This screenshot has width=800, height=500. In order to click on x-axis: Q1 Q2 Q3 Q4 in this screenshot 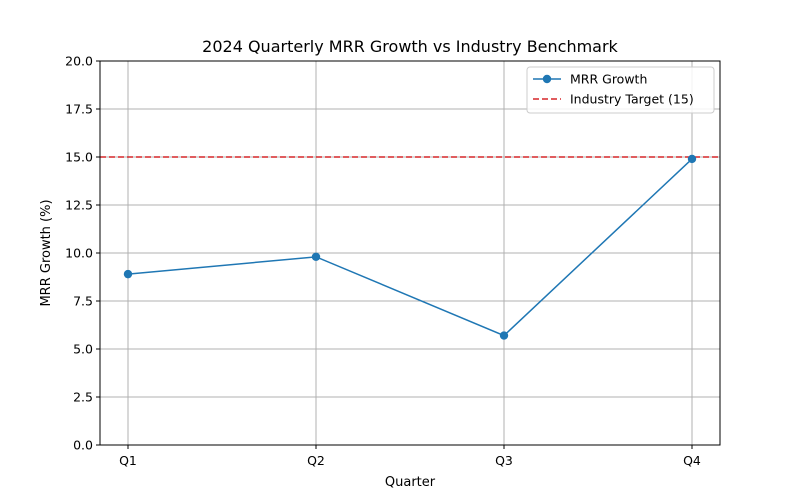, I will do `click(410, 456)`.